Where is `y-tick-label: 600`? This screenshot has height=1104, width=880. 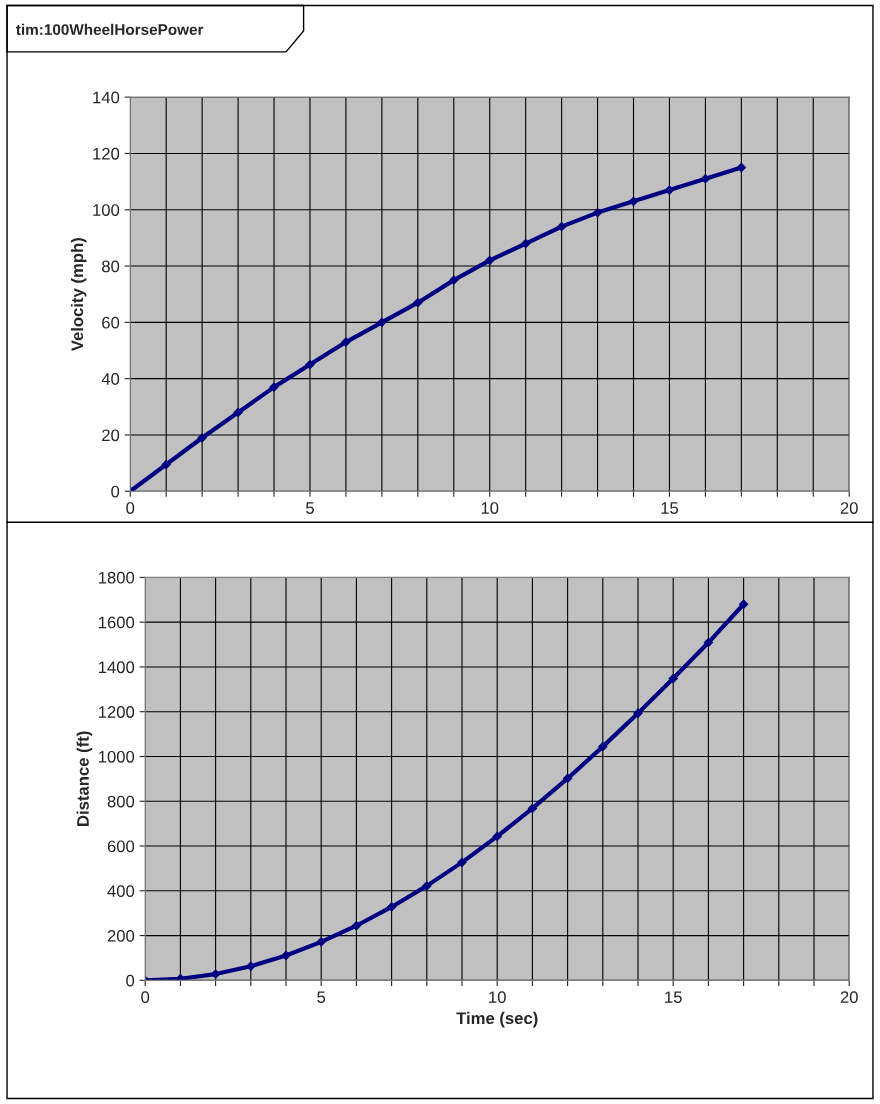
y-tick-label: 600 is located at coordinates (121, 846).